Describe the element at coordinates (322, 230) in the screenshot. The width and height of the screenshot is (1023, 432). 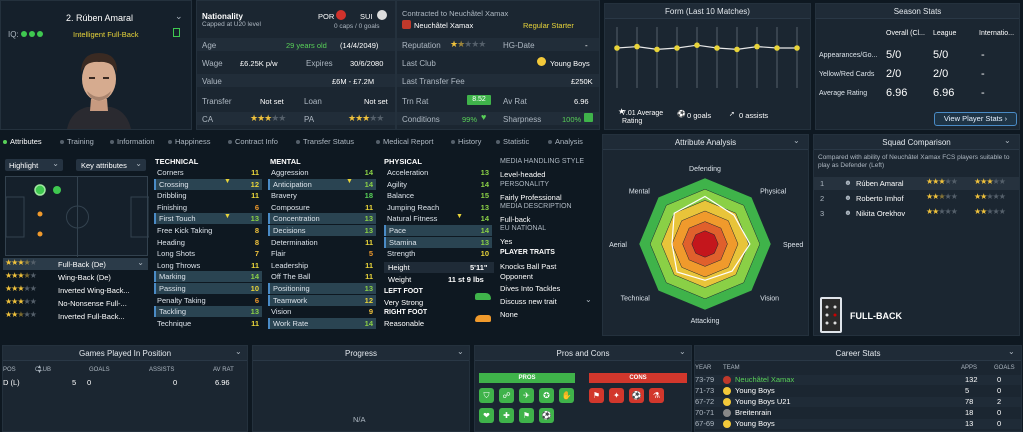
I see `attr-decisions: Decisions 13` at that location.